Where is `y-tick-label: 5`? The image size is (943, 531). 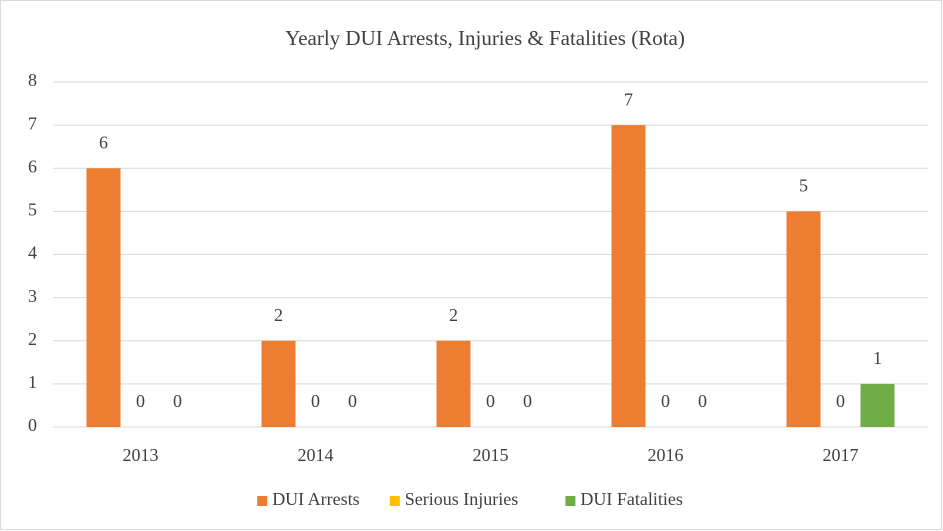
y-tick-label: 5 is located at coordinates (32, 210).